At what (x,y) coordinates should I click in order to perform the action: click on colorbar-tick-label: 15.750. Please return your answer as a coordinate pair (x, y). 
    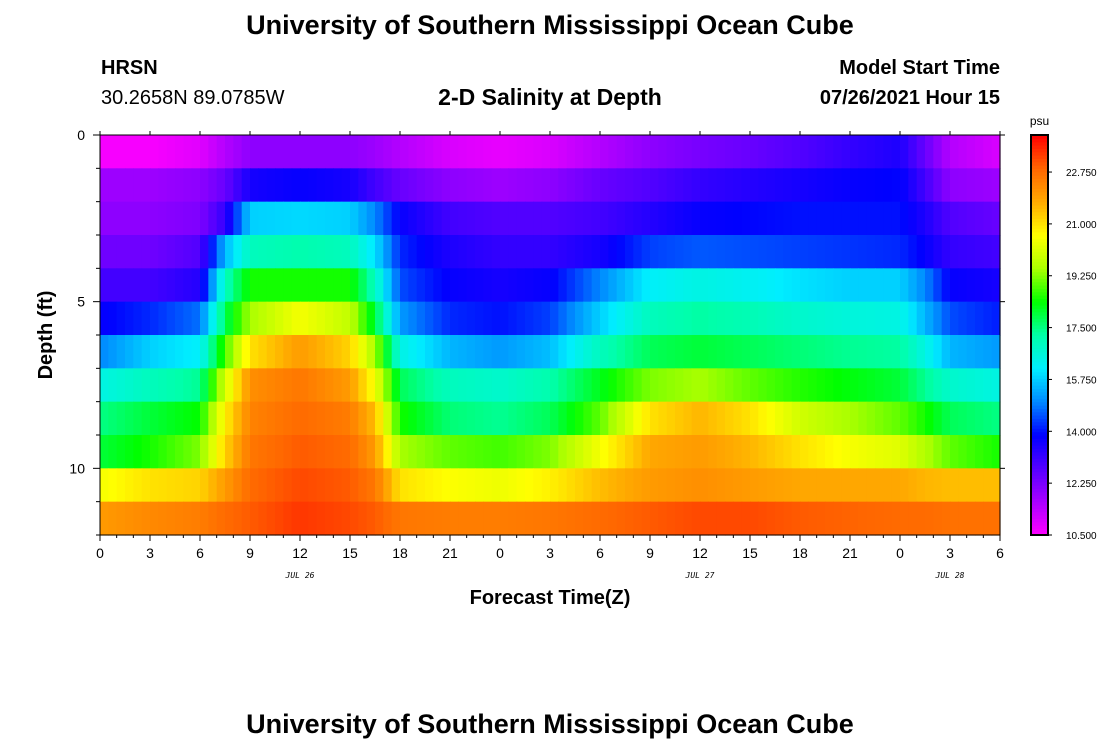
    Looking at the image, I should click on (1081, 380).